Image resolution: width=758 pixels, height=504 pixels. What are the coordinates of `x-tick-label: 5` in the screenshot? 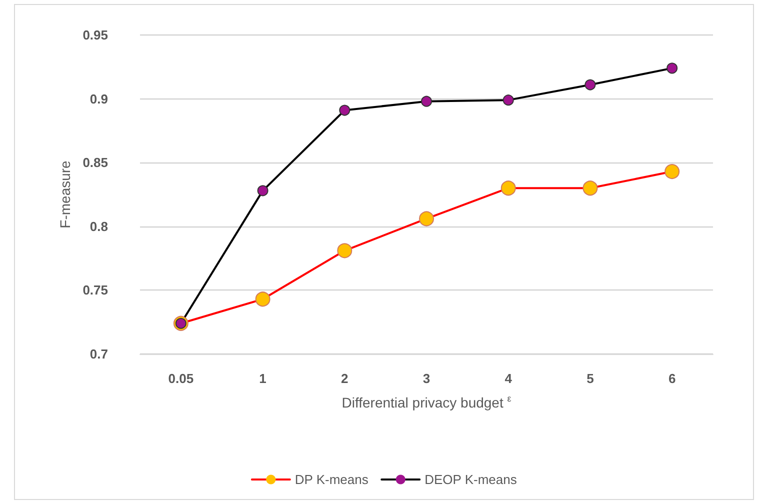 It's located at (590, 378).